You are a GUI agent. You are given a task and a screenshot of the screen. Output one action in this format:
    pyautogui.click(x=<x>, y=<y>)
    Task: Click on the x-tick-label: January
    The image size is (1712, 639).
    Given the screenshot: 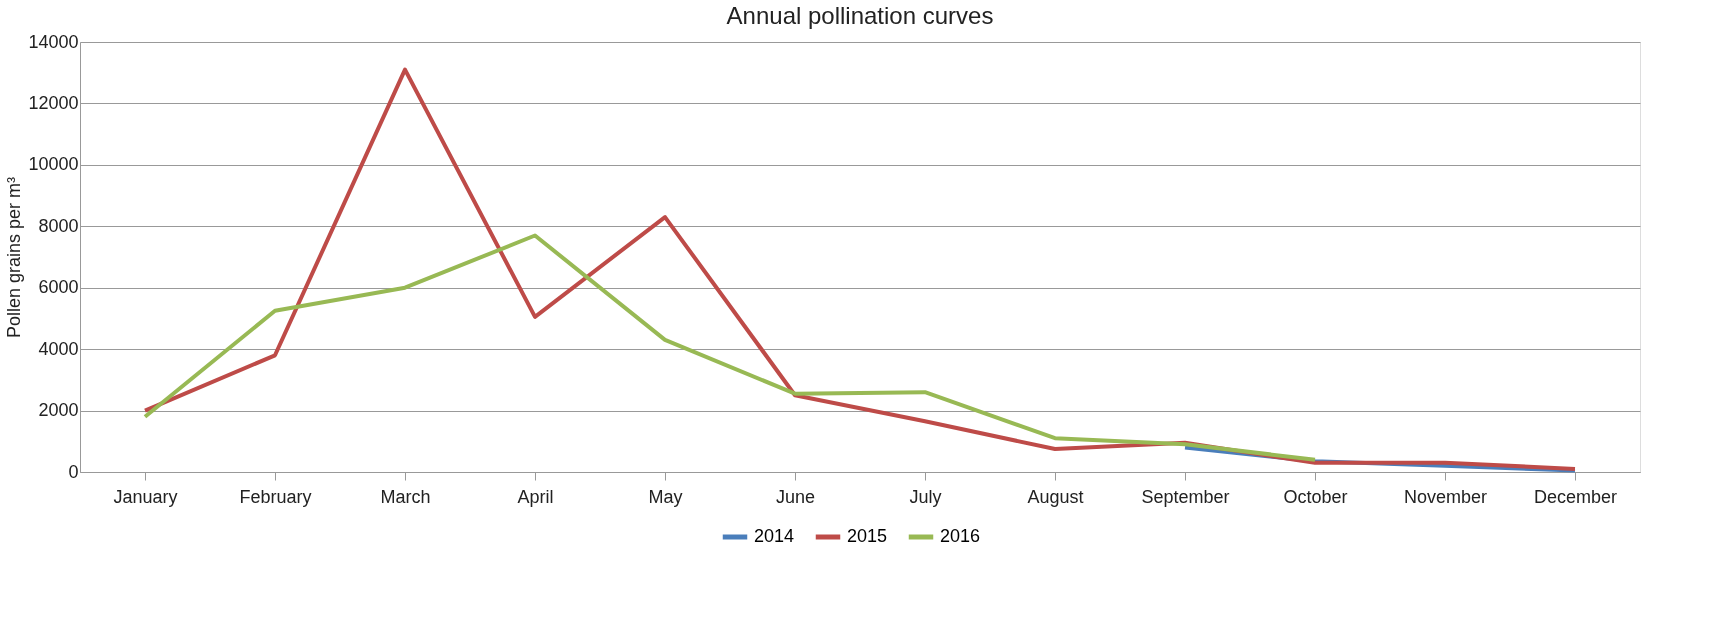 What is the action you would take?
    pyautogui.click(x=145, y=496)
    